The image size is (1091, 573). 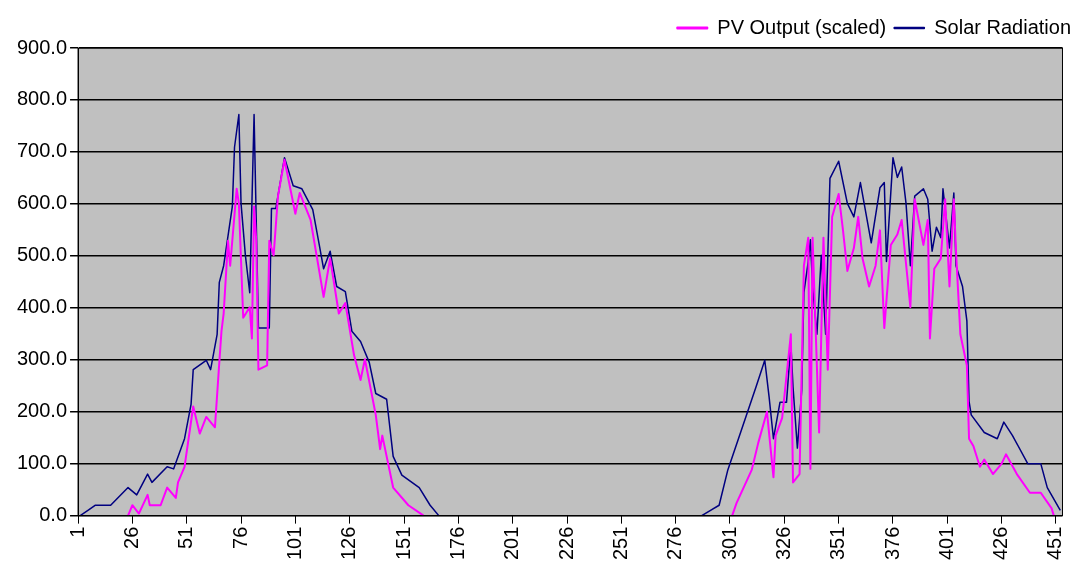 What do you see at coordinates (42, 254) in the screenshot?
I see `y-tick-label: 500.0` at bounding box center [42, 254].